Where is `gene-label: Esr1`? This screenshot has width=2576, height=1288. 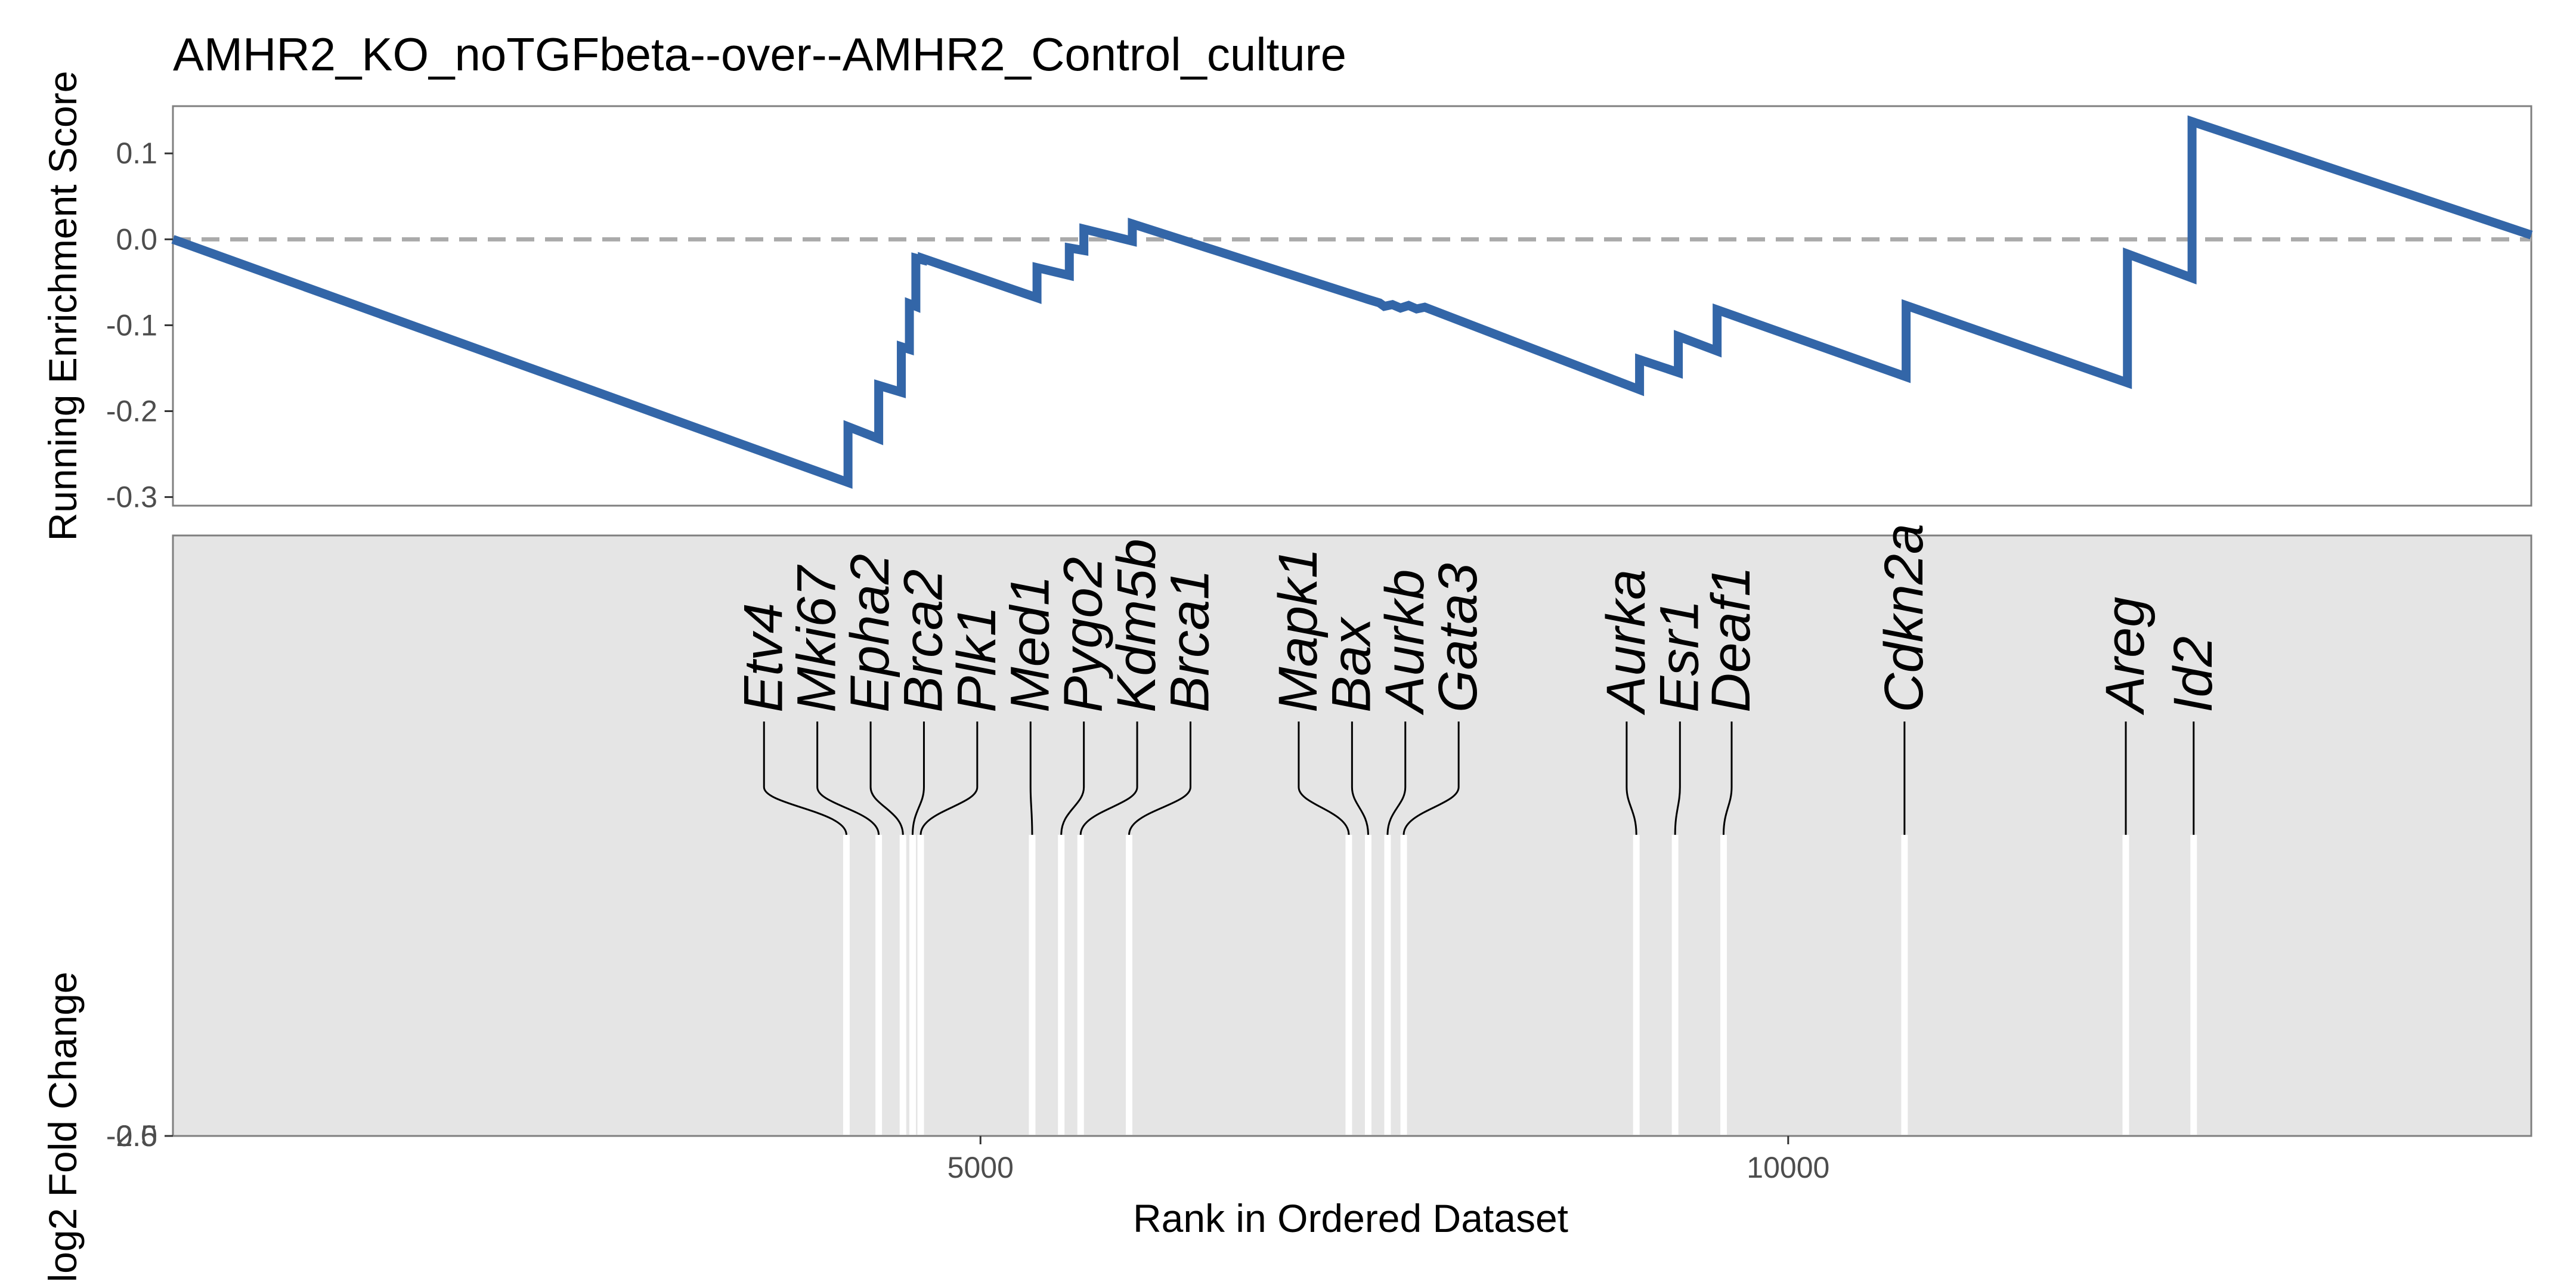 gene-label: Esr1 is located at coordinates (1680, 656).